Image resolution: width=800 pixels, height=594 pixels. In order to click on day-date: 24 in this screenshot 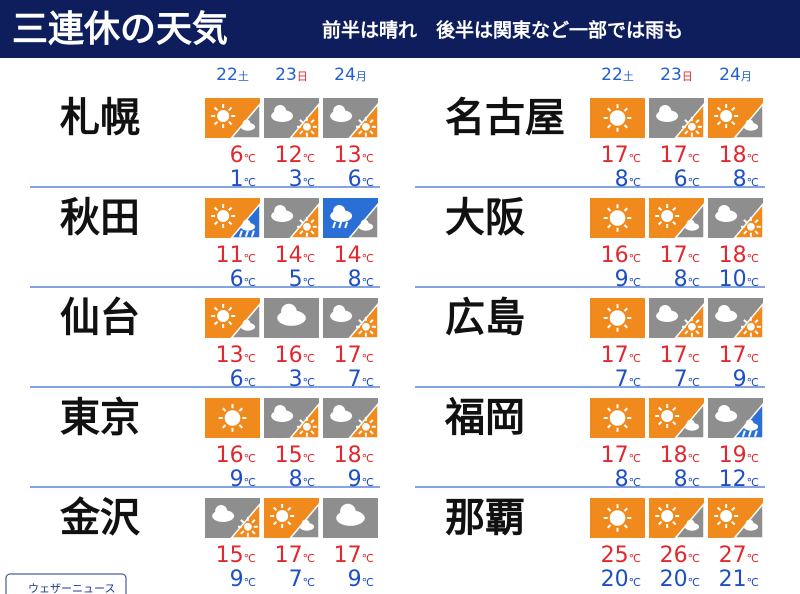, I will do `click(345, 75)`.